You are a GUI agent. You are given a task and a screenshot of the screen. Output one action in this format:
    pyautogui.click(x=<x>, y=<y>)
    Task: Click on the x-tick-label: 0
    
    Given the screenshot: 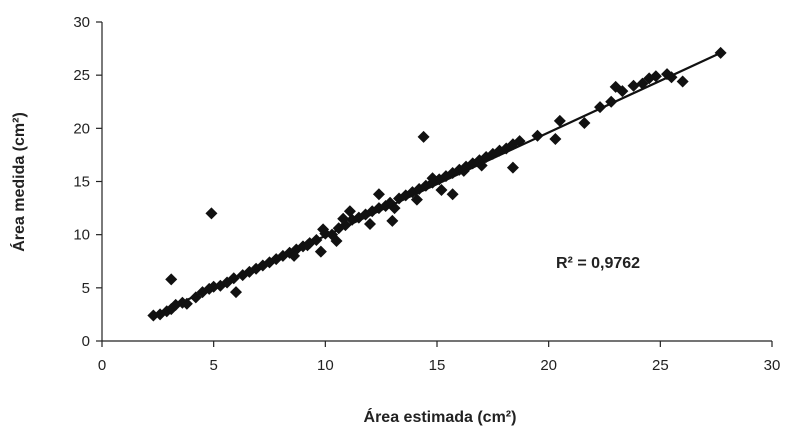 What is the action you would take?
    pyautogui.click(x=102, y=365)
    